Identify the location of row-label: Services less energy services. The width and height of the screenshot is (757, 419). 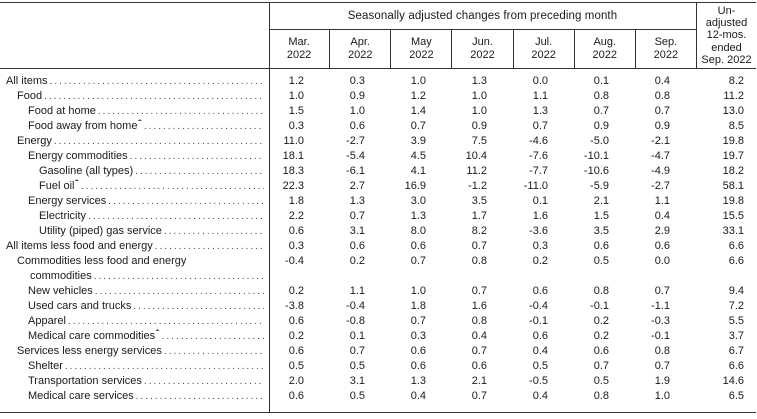
(134, 351).